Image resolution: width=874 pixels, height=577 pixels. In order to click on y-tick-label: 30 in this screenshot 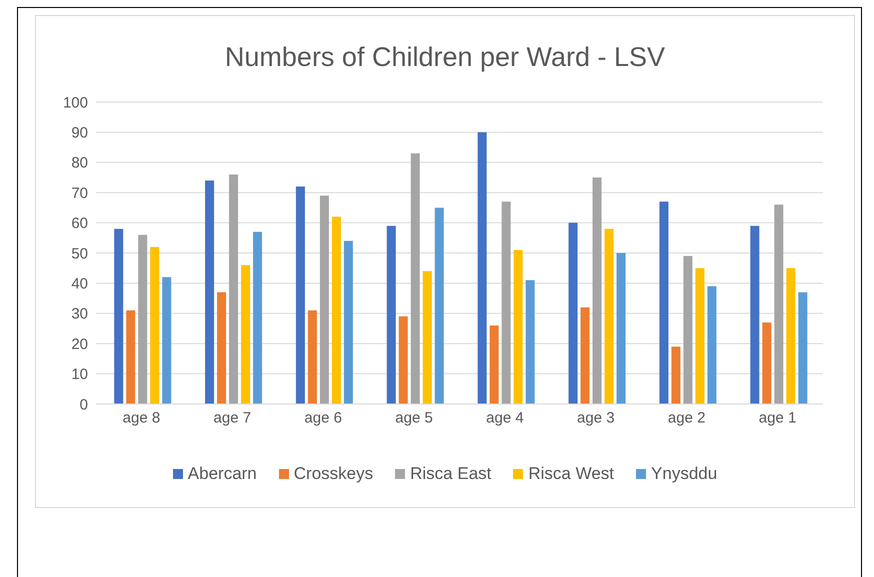, I will do `click(79, 314)`.